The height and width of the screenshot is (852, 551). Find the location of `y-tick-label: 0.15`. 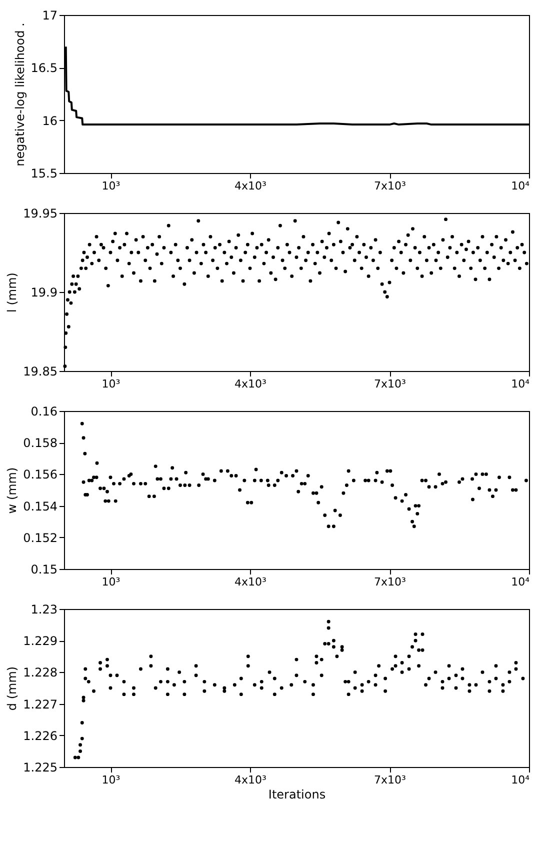

y-tick-label: 0.15 is located at coordinates (44, 569).